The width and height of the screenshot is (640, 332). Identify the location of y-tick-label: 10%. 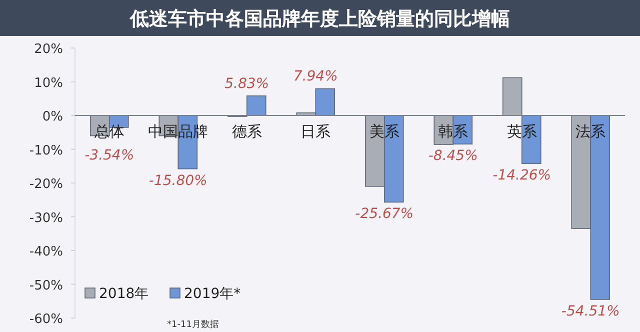
(48, 83).